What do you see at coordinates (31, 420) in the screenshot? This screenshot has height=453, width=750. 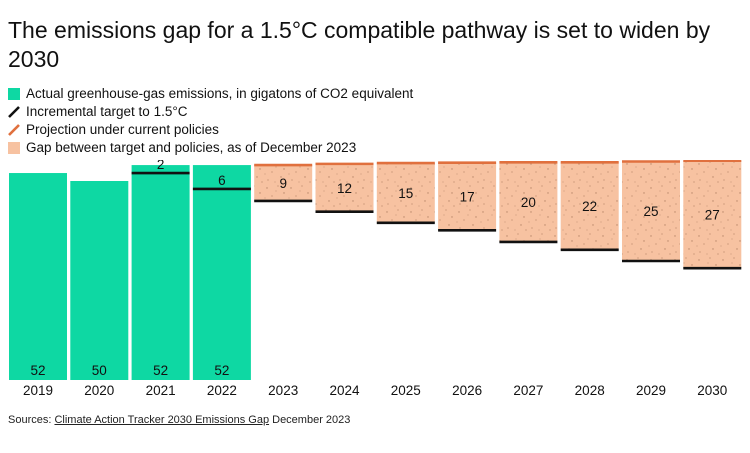 I see `source-prefix: Sources:` at bounding box center [31, 420].